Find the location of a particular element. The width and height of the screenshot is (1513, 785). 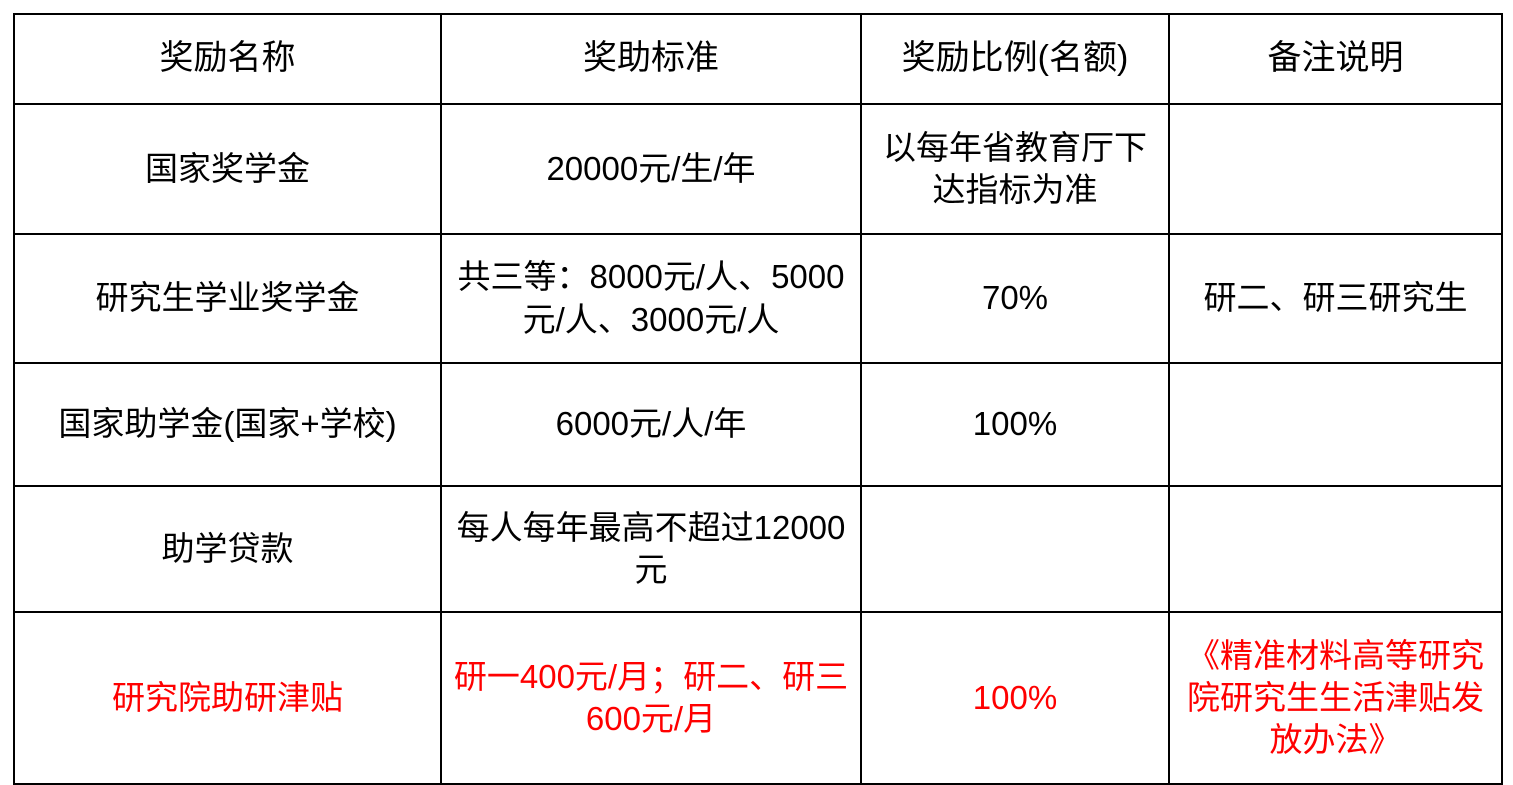

cell-remark: 研二、研三研究生 is located at coordinates (1335, 298).